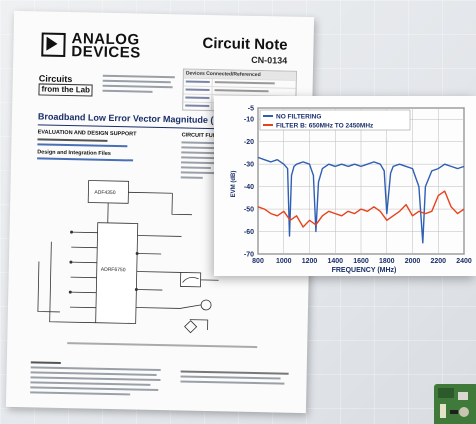 This screenshot has width=476, height=424. I want to click on note-title-block: Circuit Note CN-0134, so click(245, 50).